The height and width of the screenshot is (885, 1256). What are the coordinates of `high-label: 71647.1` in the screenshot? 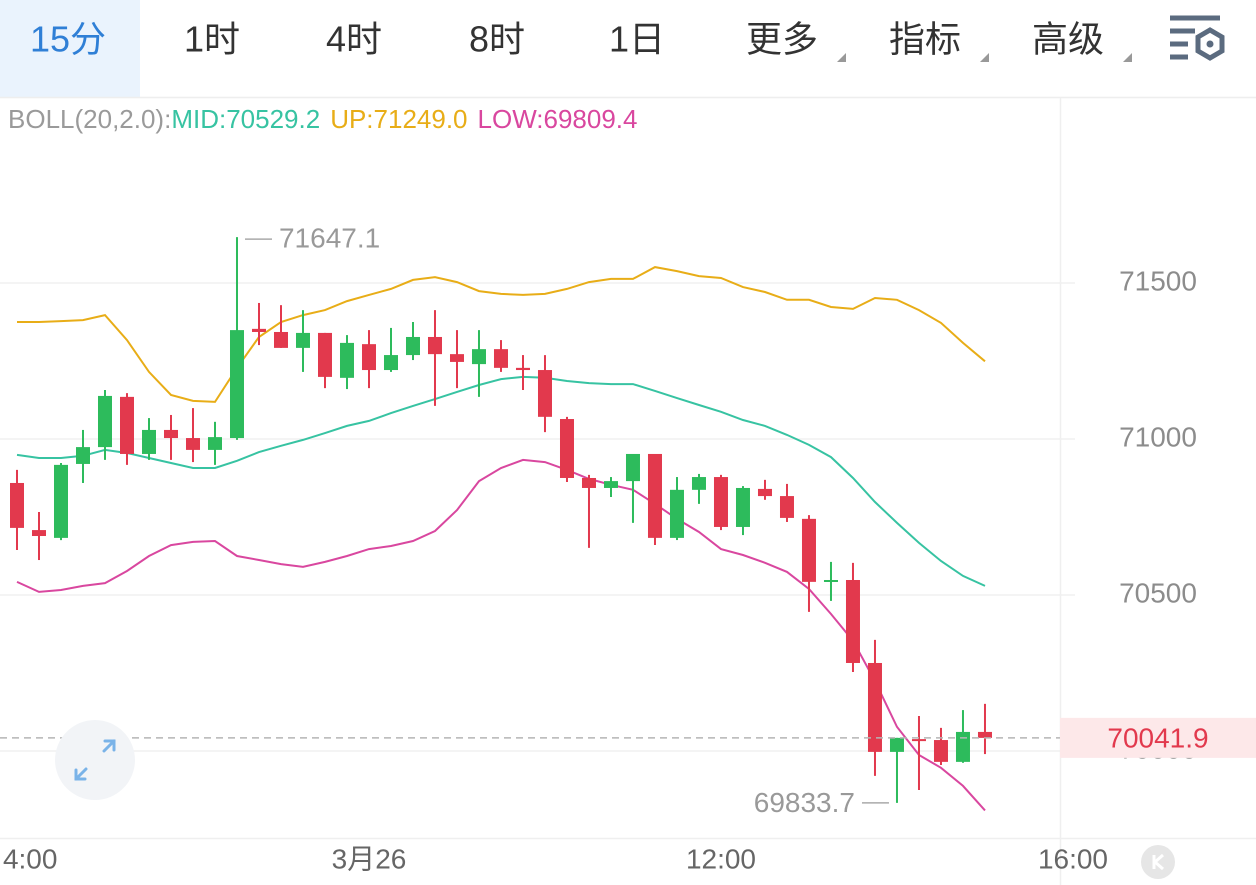 It's located at (329, 237).